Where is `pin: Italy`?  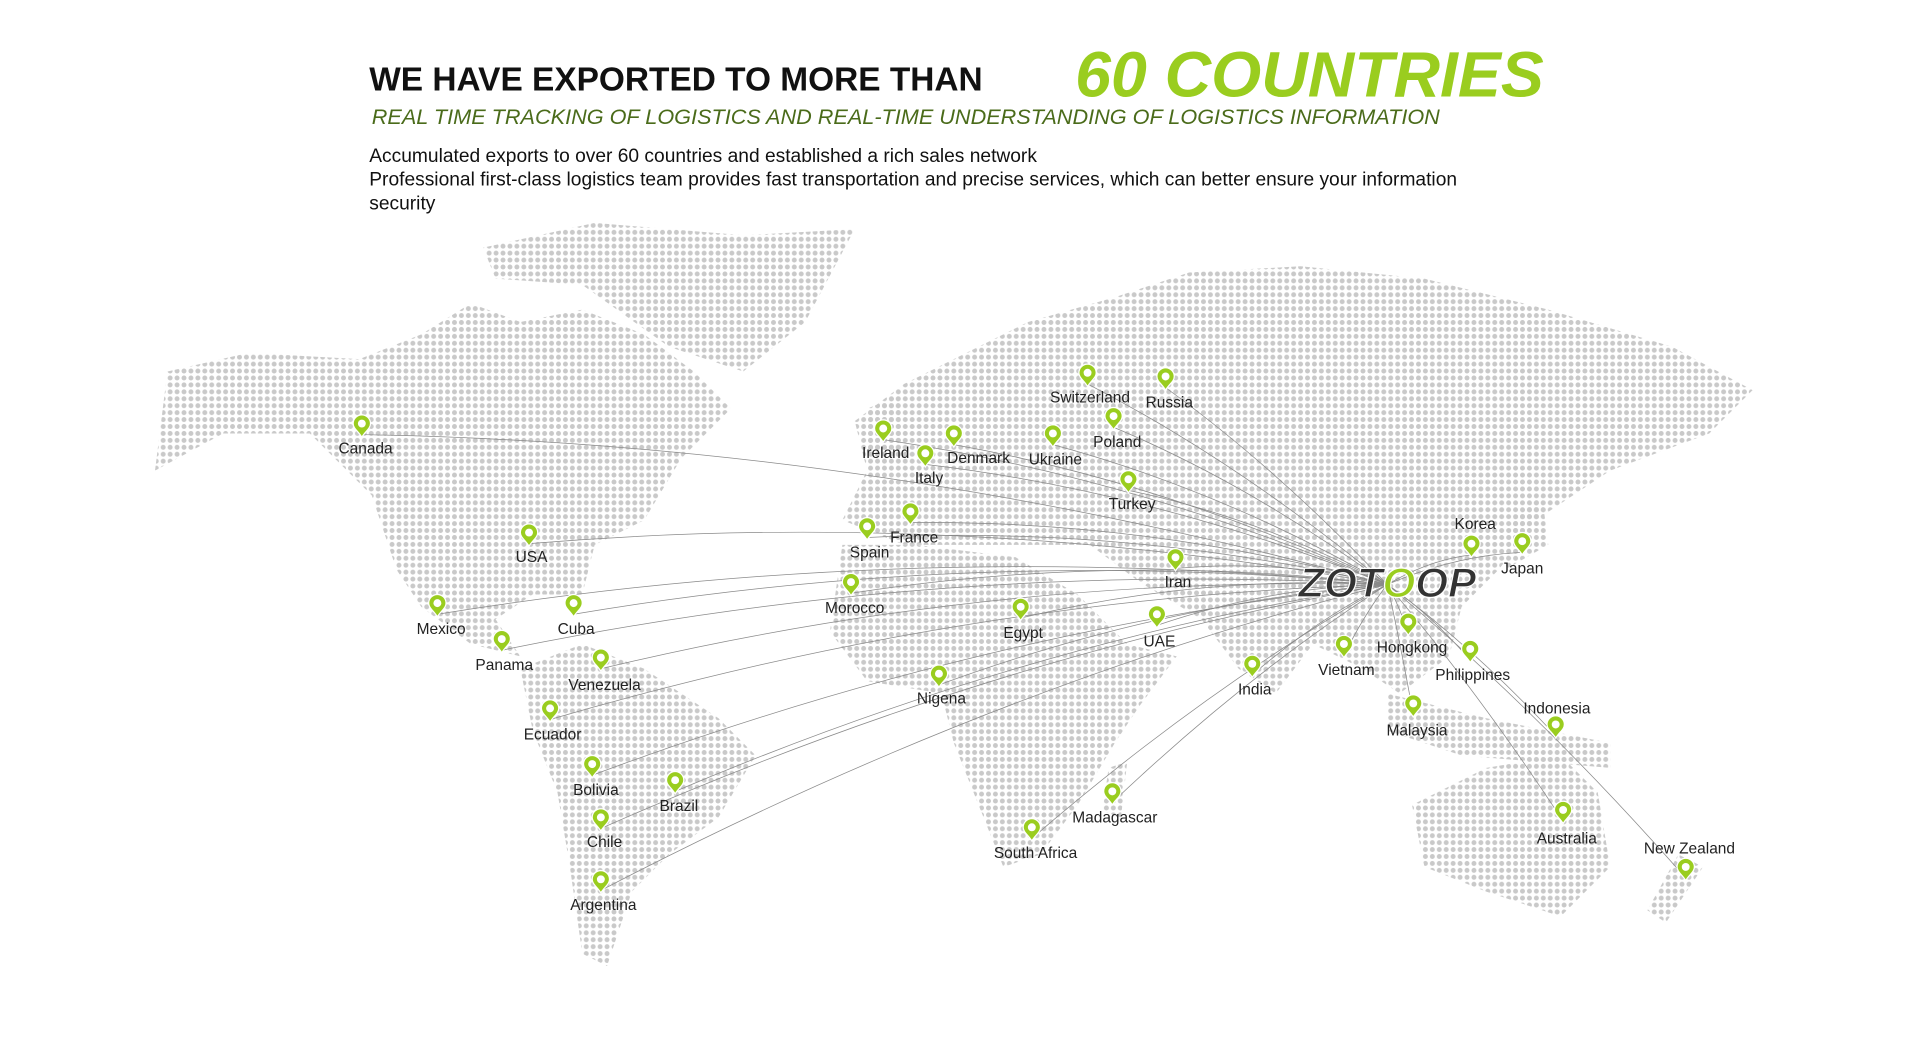 pin: Italy is located at coordinates (929, 465).